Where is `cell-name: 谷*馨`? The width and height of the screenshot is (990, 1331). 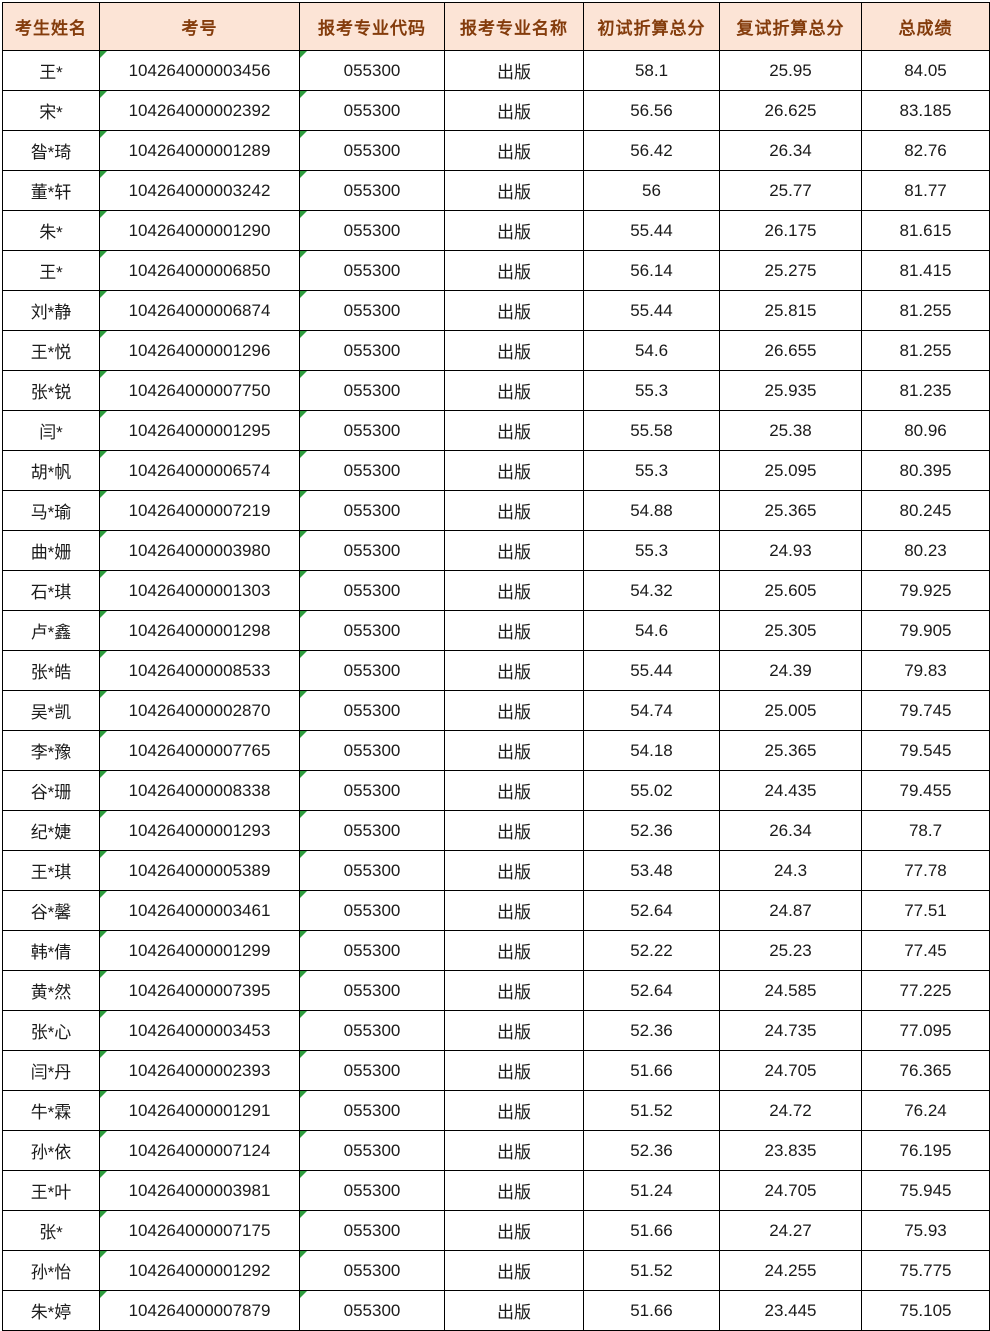 cell-name: 谷*馨 is located at coordinates (51, 910).